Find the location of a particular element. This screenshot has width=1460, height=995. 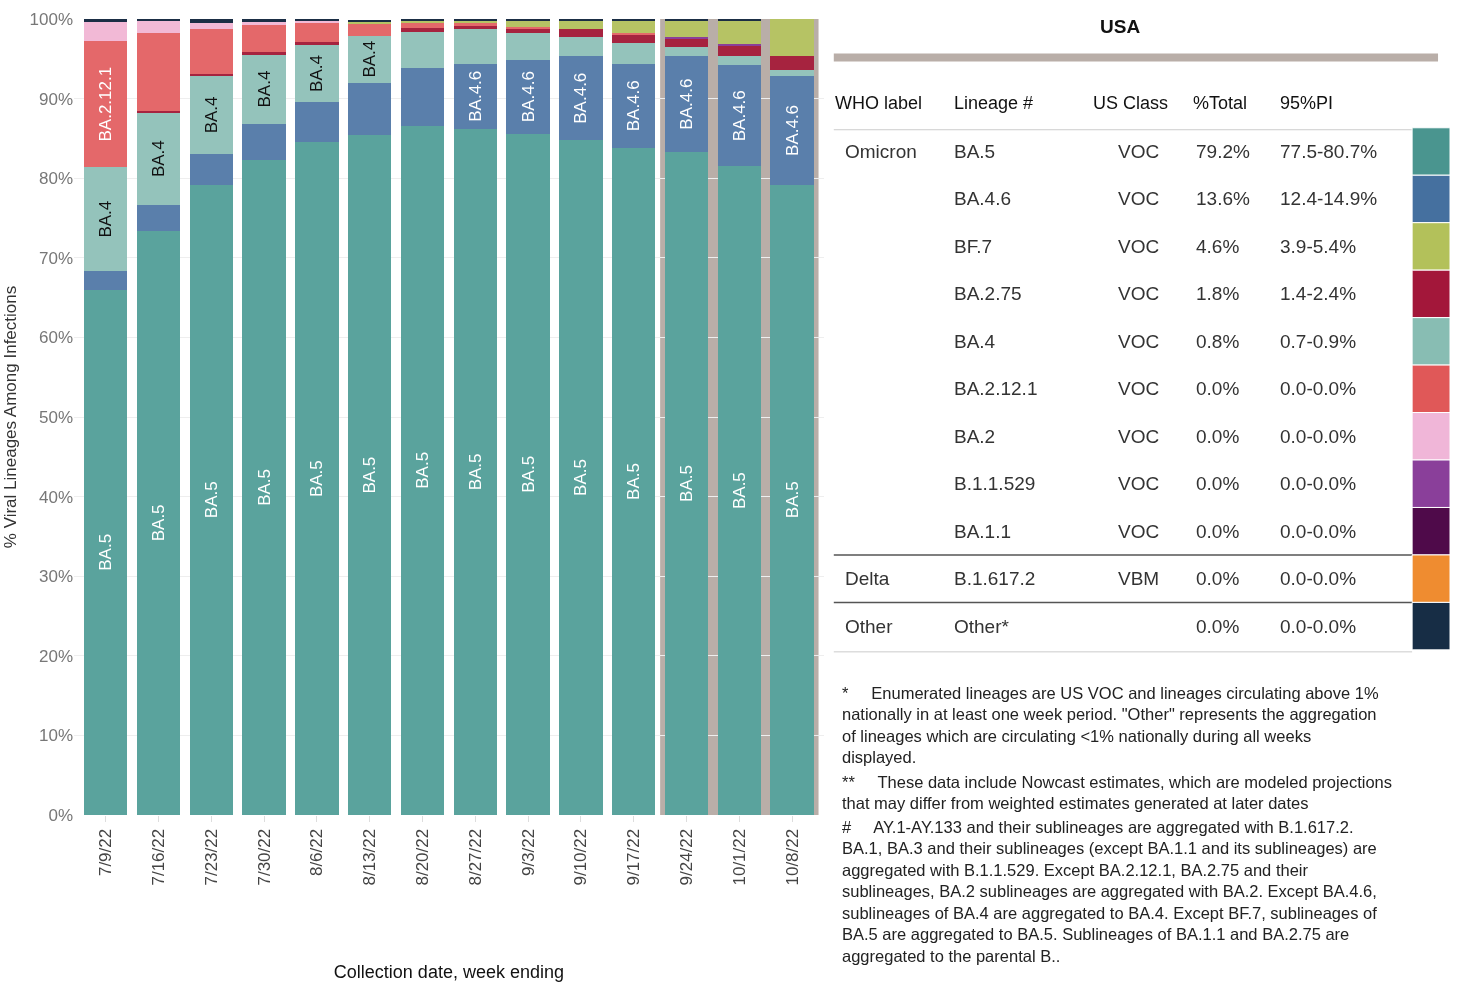

x-tick-label: 7/9/22 is located at coordinates (106, 852).